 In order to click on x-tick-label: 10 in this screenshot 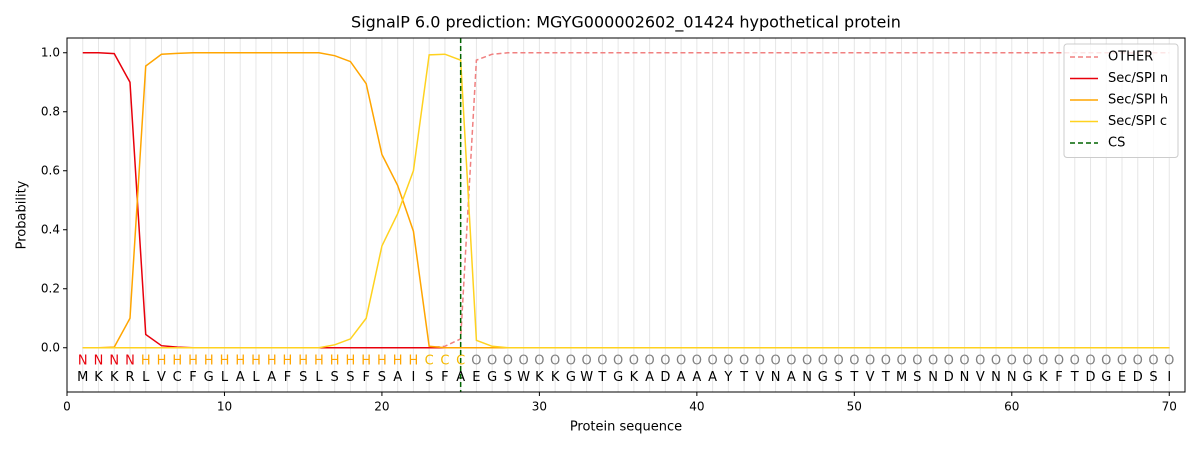, I will do `click(224, 407)`.